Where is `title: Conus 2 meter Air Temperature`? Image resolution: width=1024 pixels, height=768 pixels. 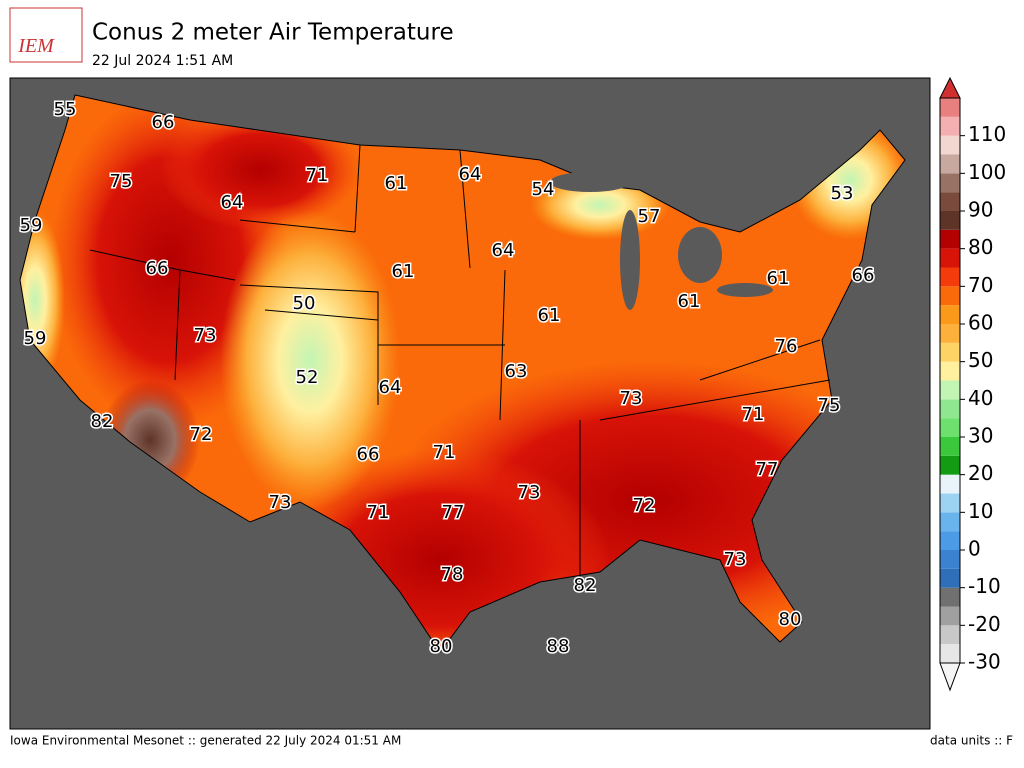
title: Conus 2 meter Air Temperature is located at coordinates (273, 33).